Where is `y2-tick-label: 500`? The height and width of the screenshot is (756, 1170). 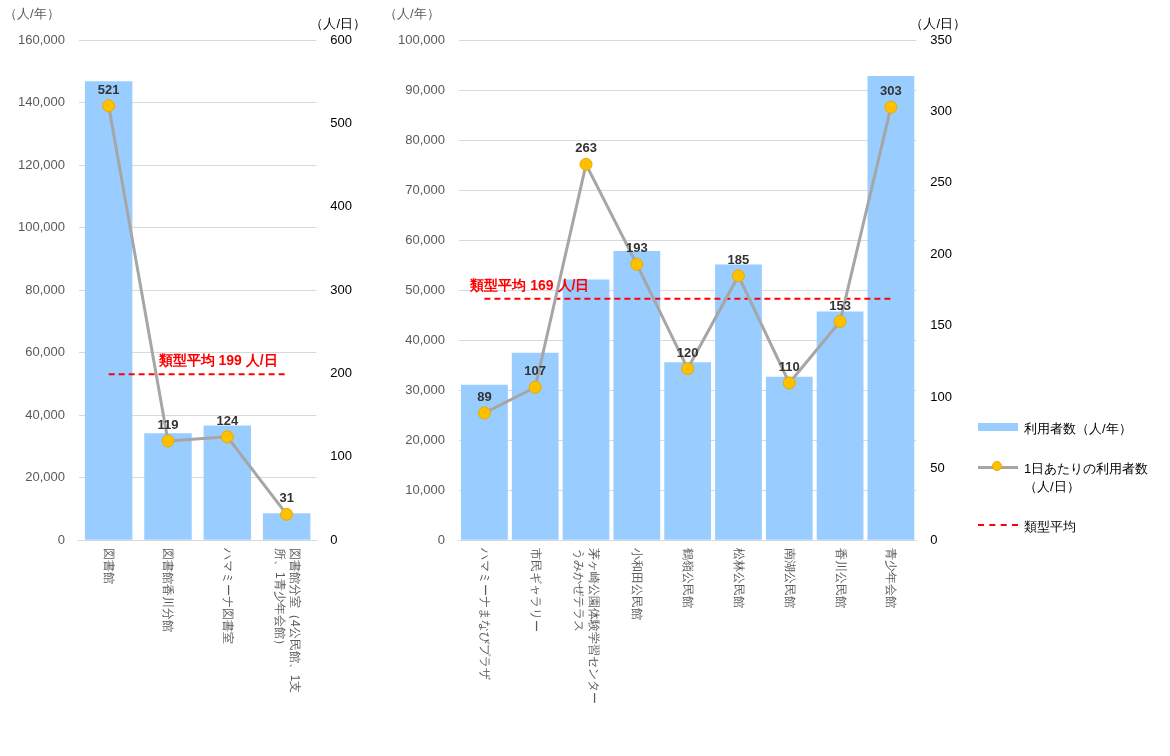 y2-tick-label: 500 is located at coordinates (341, 122).